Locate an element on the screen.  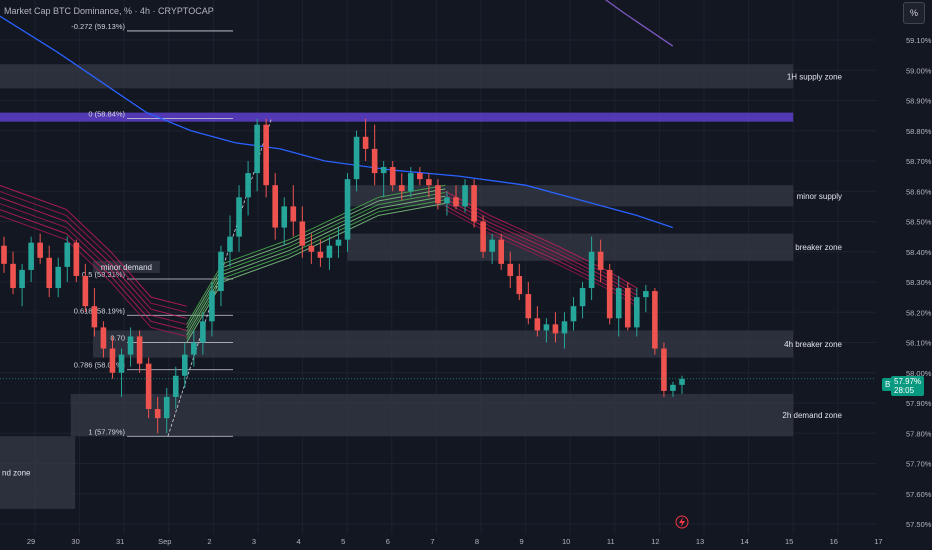
time-tick-label: 31 is located at coordinates (120, 541).